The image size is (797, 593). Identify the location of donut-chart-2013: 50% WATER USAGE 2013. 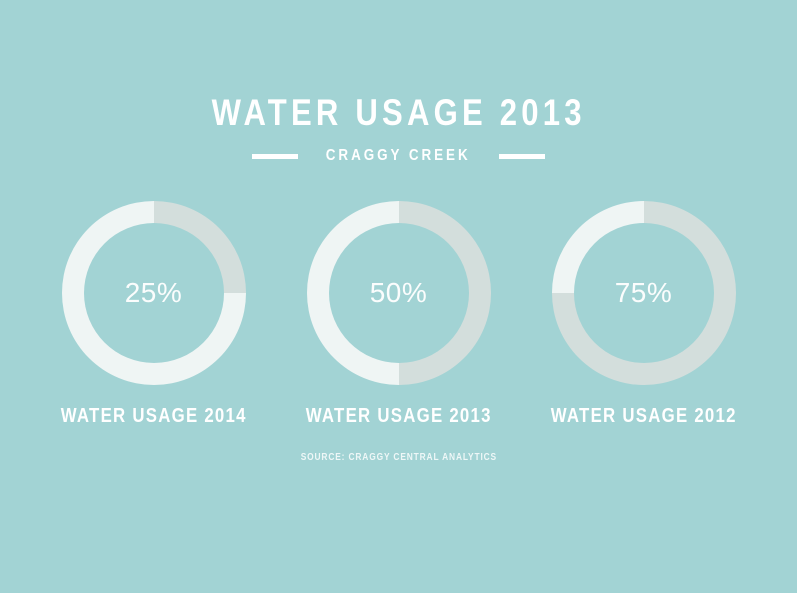
(399, 313).